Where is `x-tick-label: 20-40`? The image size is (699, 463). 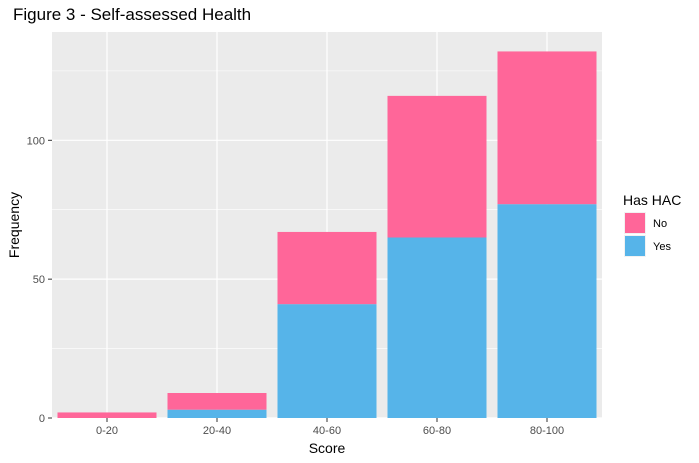
x-tick-label: 20-40 is located at coordinates (217, 431).